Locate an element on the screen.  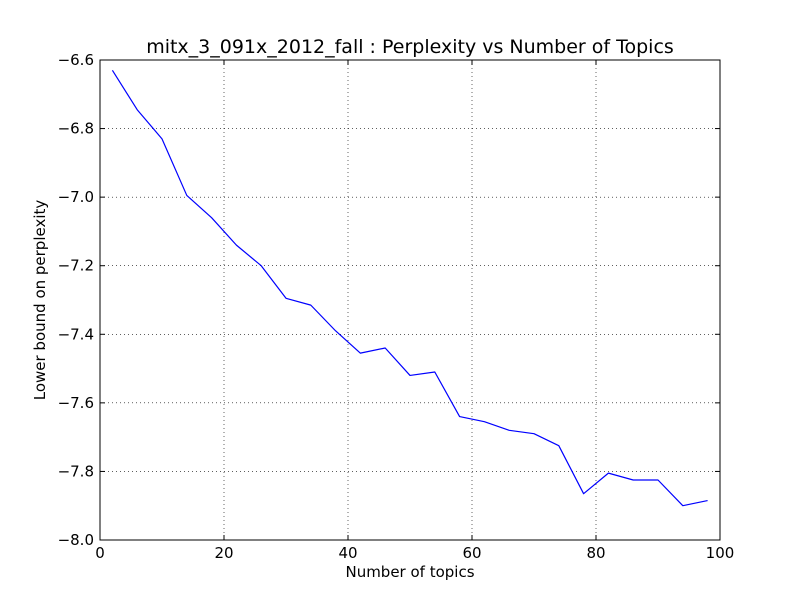
y-tick-label: −7.0 is located at coordinates (76, 197).